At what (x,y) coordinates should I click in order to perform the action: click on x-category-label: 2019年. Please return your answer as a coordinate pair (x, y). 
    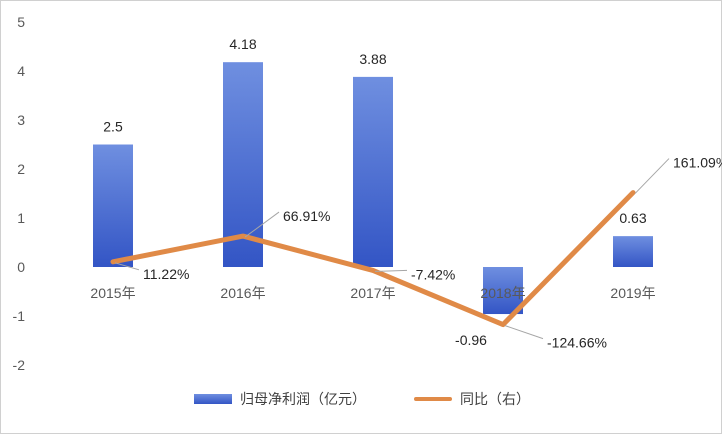
    Looking at the image, I should click on (632, 293).